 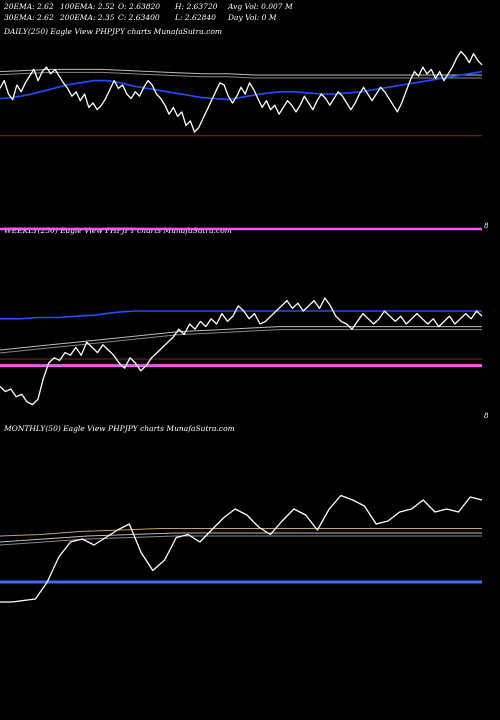 I want to click on monthly-edge-number: 8, so click(x=486, y=416).